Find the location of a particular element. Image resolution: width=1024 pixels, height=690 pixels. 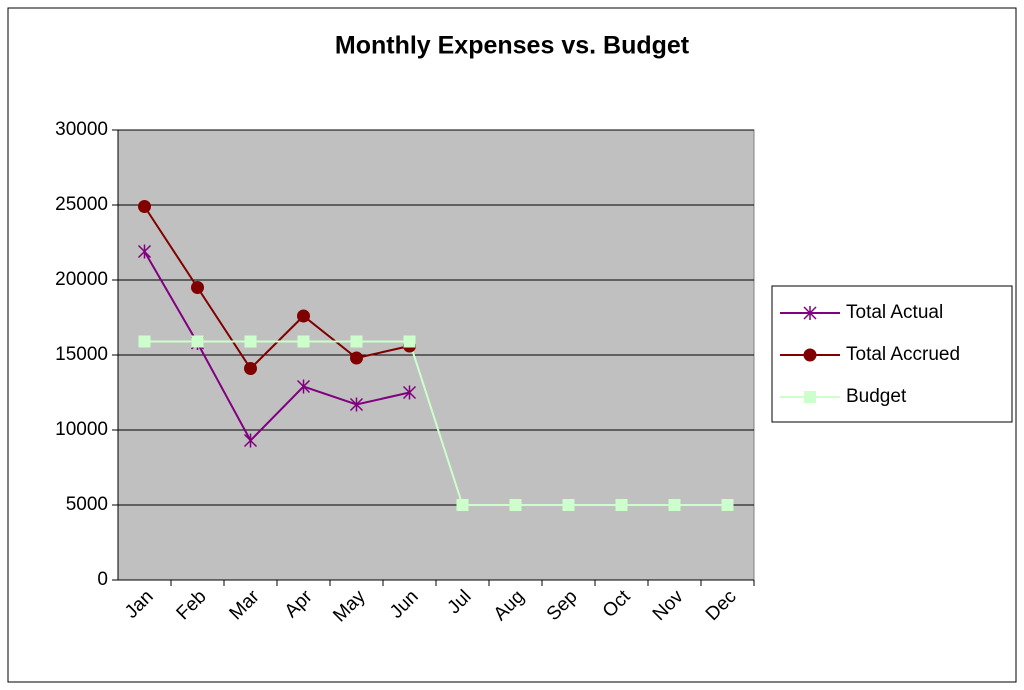

y-tick-label: 30000 is located at coordinates (81, 129).